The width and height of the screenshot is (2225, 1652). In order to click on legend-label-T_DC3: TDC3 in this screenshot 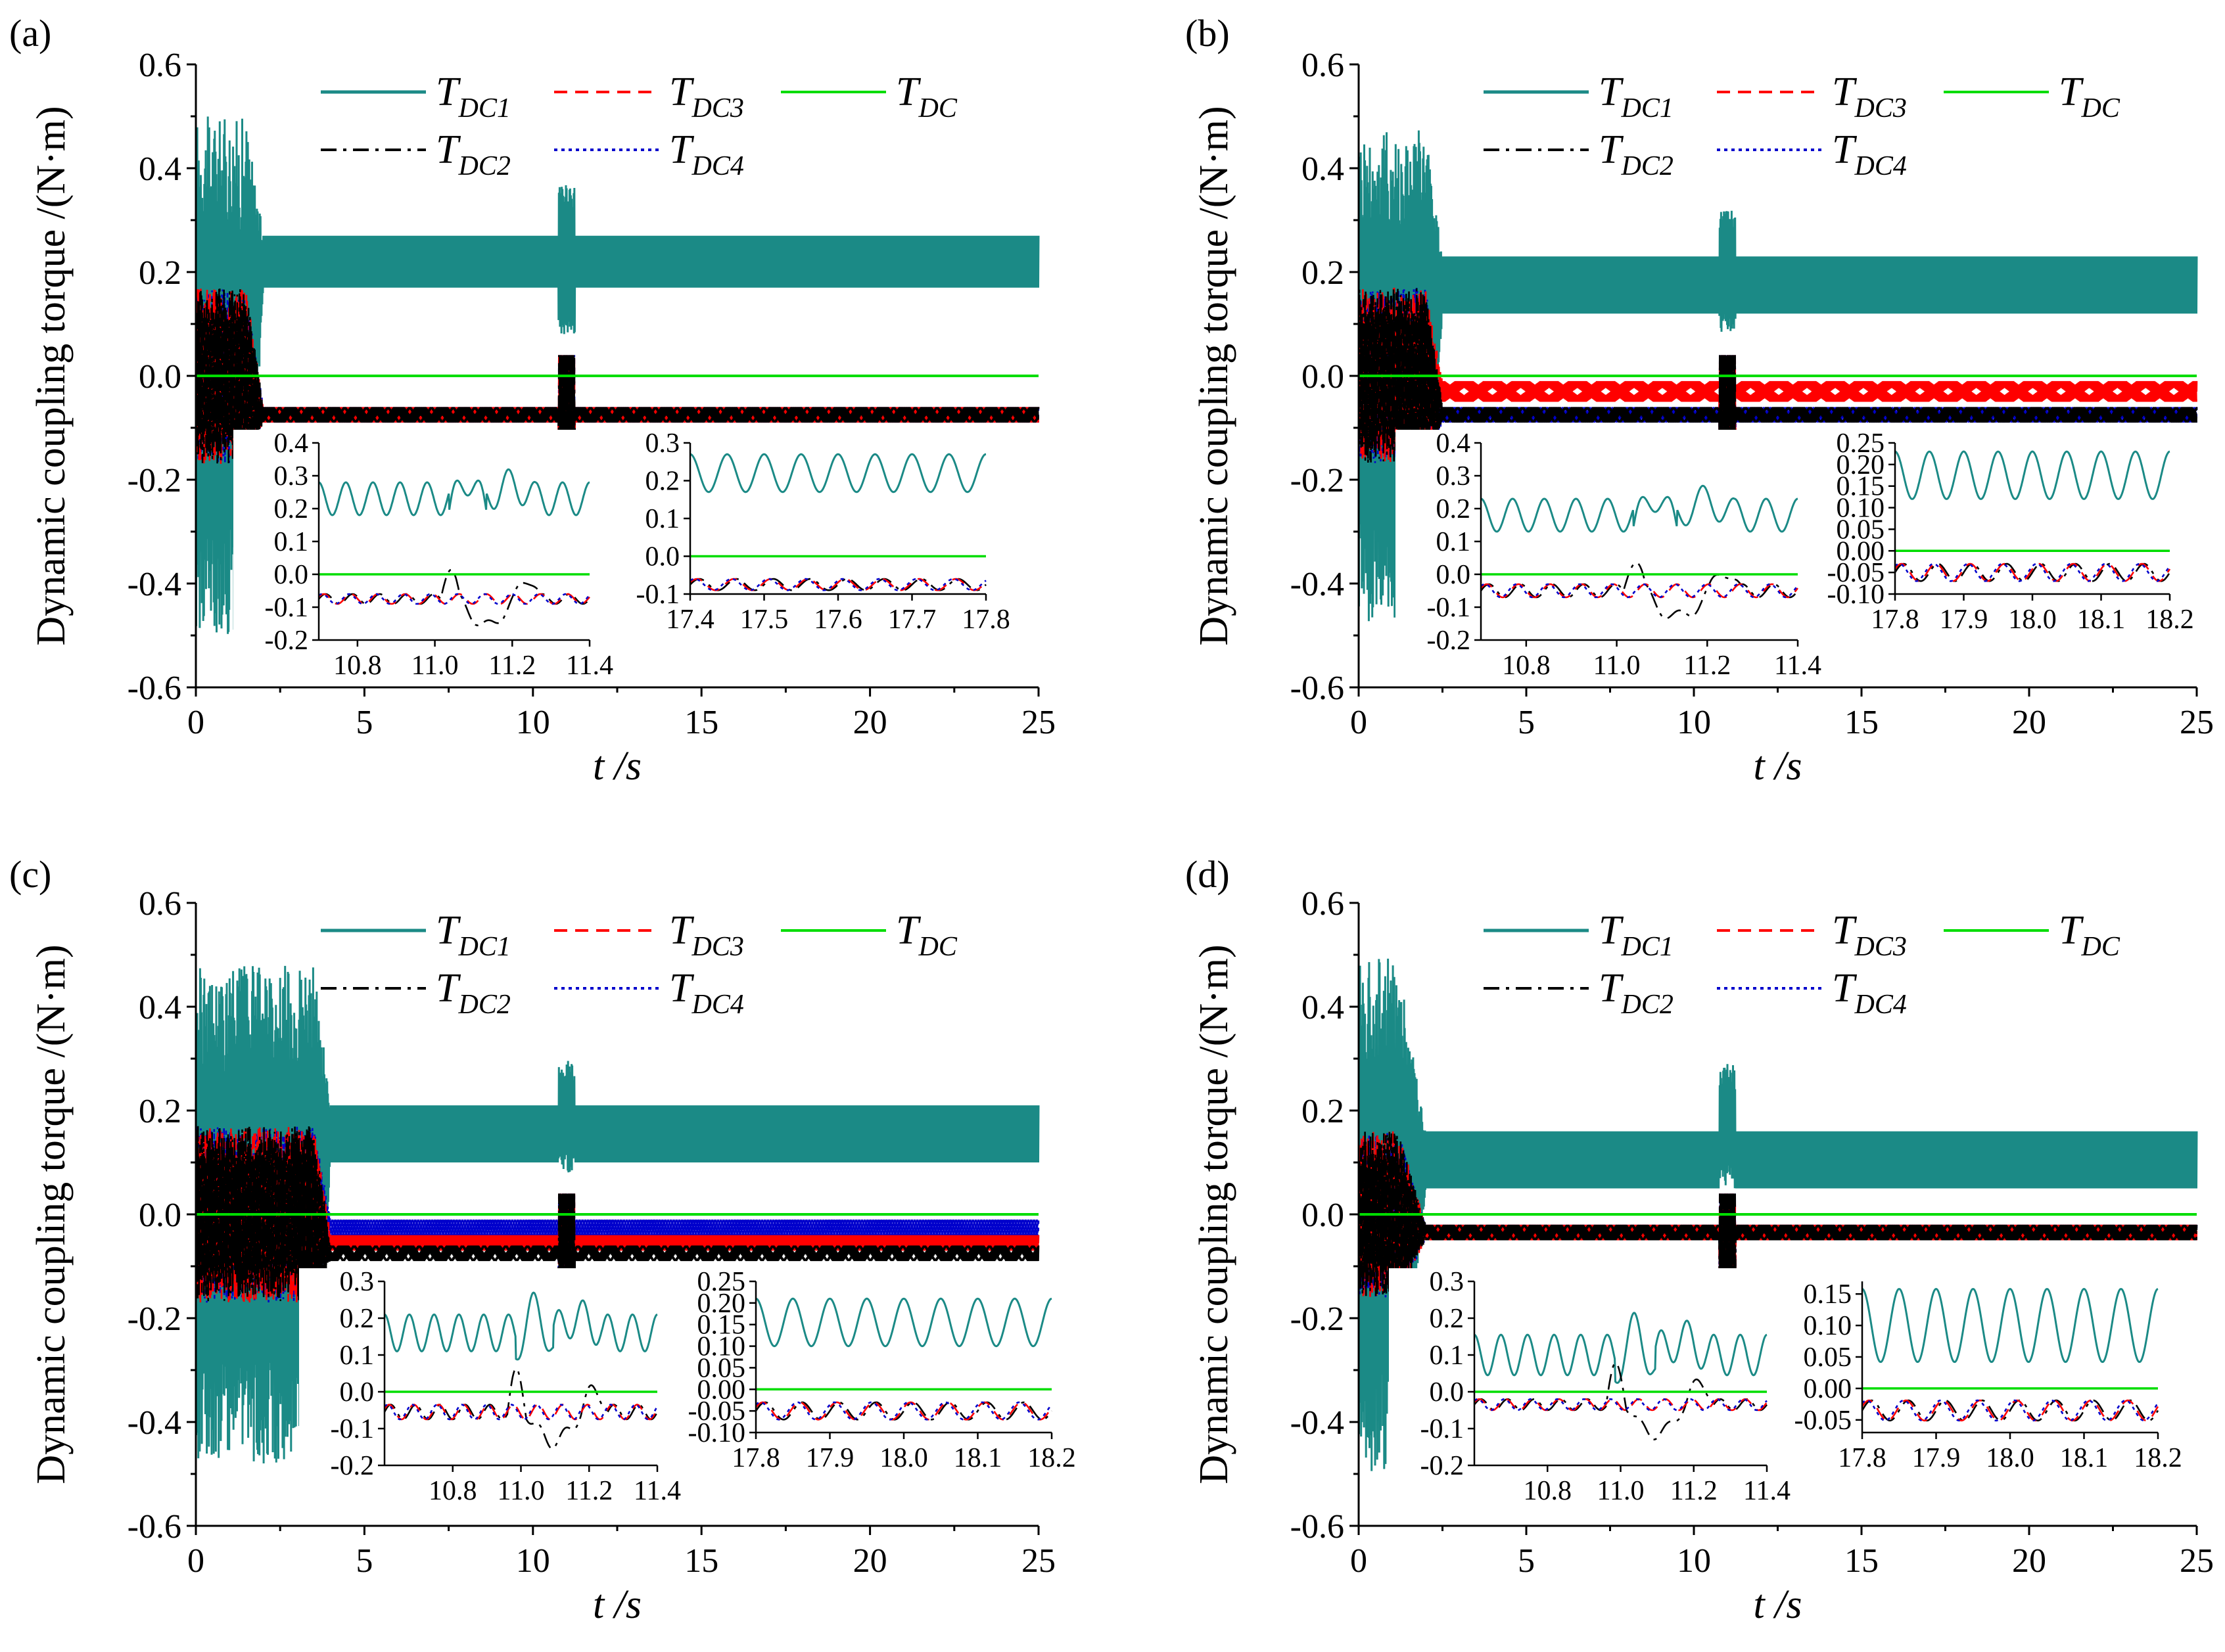, I will do `click(706, 97)`.